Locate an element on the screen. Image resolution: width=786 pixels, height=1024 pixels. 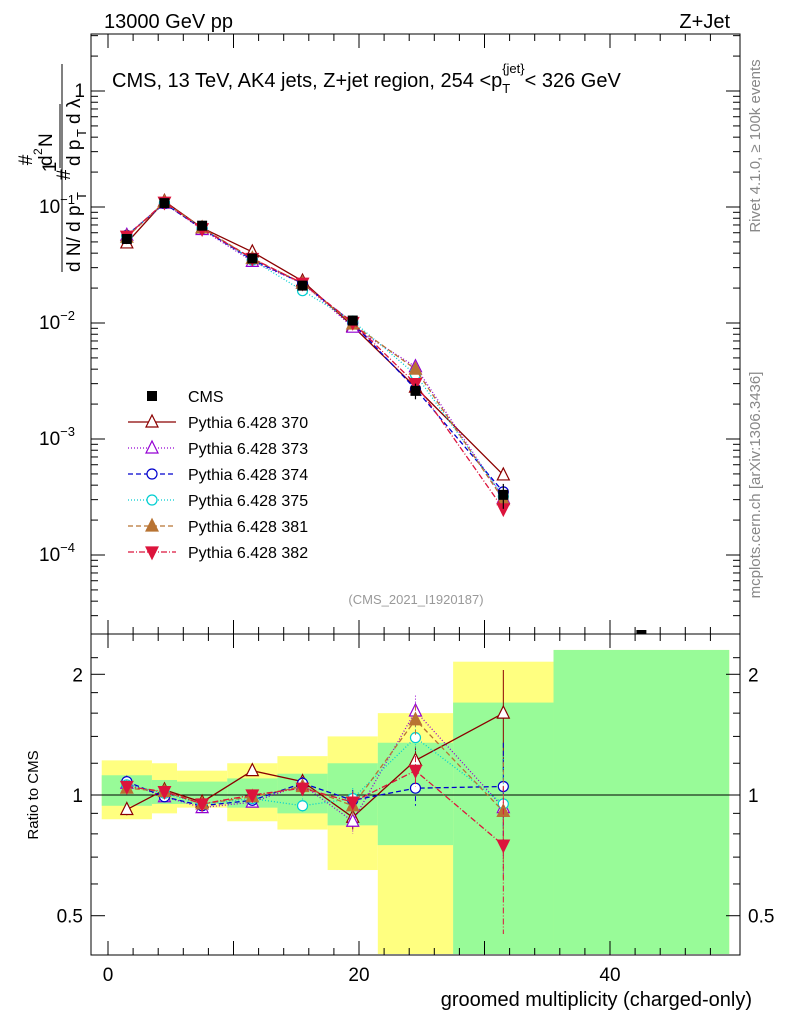
ratio-y-tick-label-right: 0.5 is located at coordinates (761, 917).